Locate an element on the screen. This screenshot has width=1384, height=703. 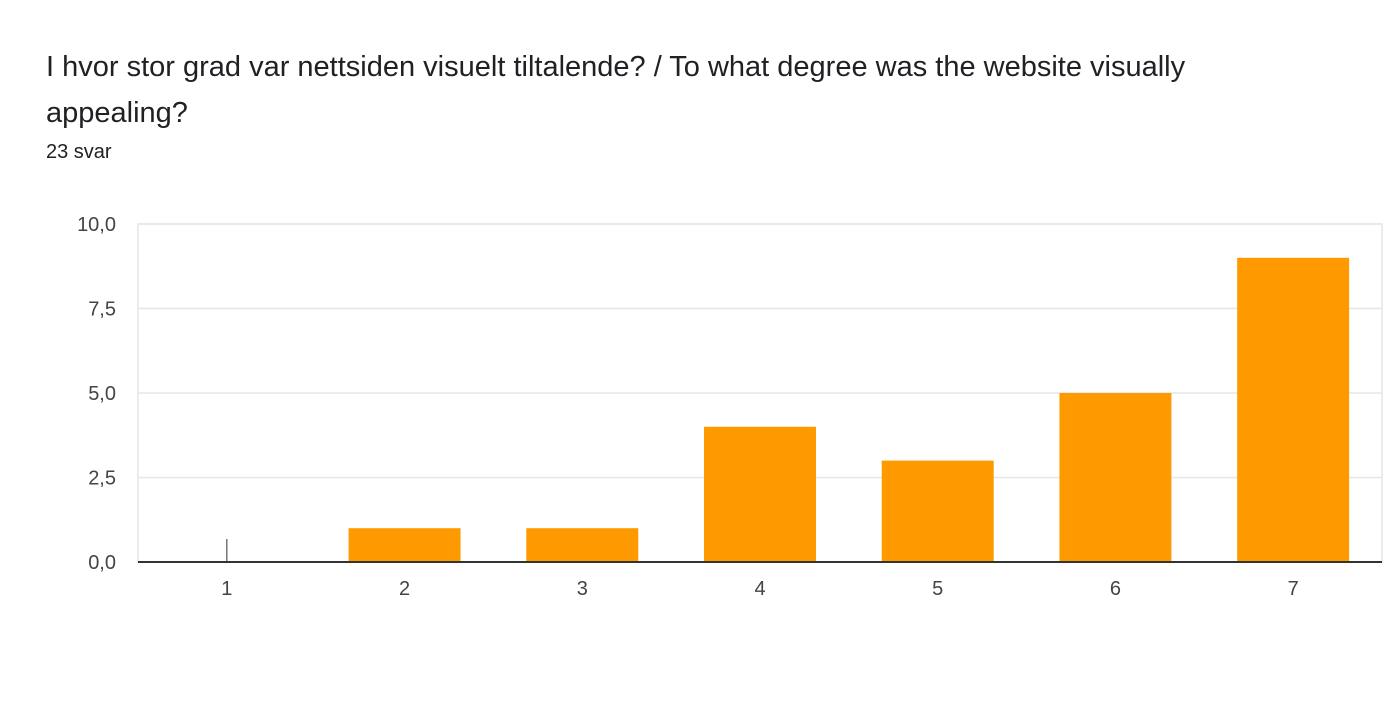
x-tick-label: 7 is located at coordinates (1293, 589).